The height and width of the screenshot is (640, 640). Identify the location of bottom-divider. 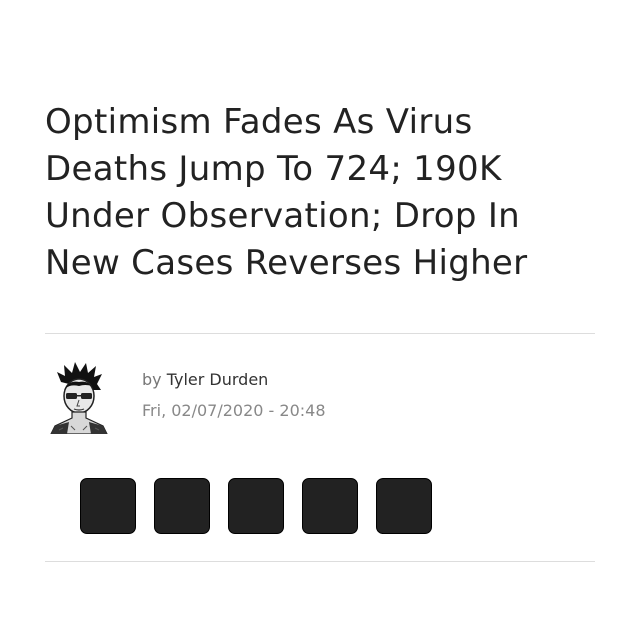
(320, 561).